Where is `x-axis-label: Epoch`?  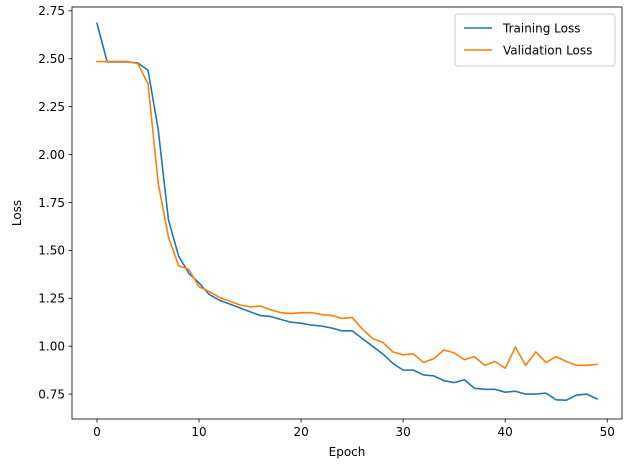 x-axis-label: Epoch is located at coordinates (347, 452).